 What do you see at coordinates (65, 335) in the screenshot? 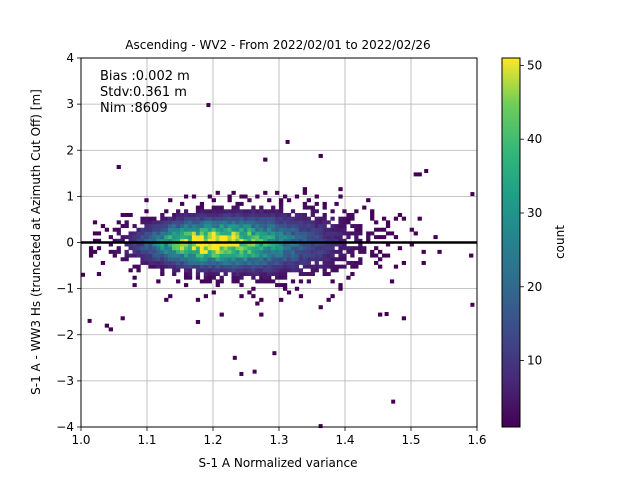
I see `y-tick-label: −2` at bounding box center [65, 335].